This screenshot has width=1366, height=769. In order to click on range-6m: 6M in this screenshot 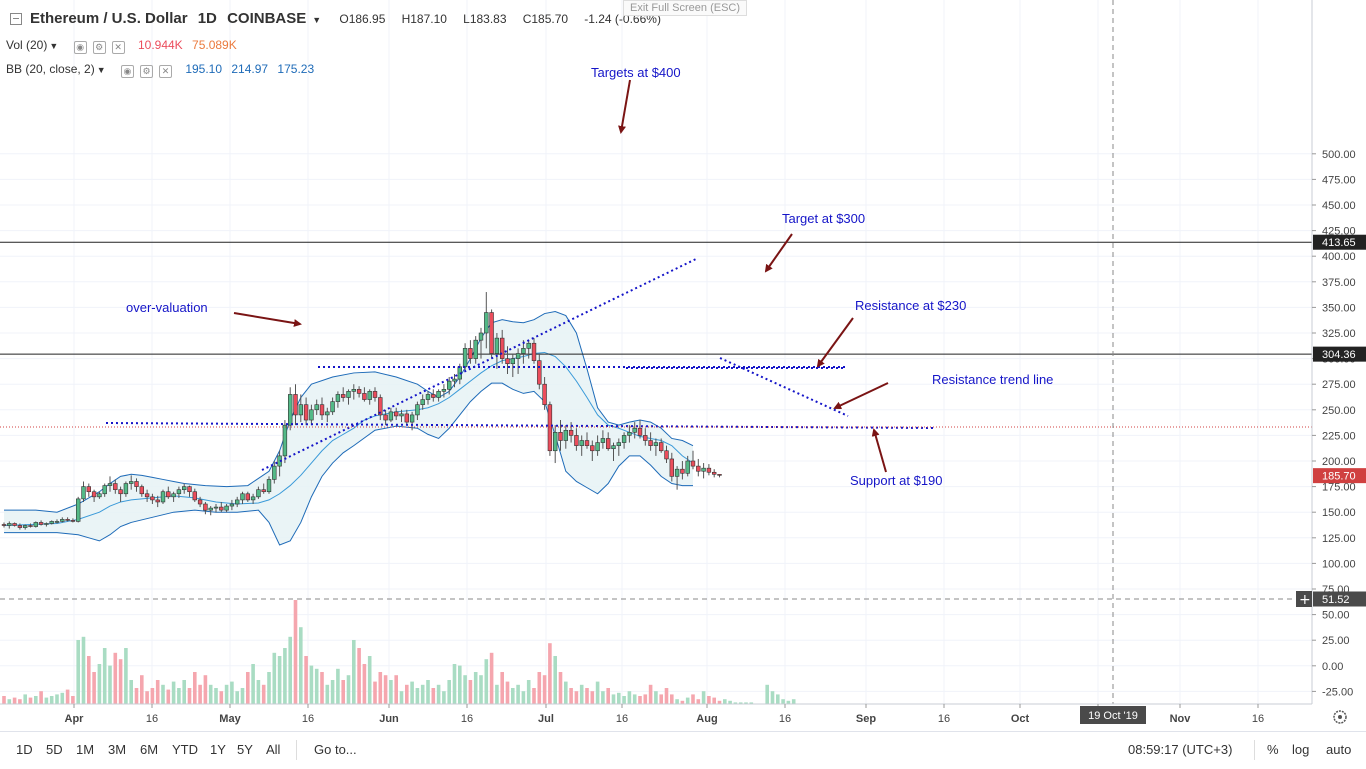, I will do `click(149, 749)`.